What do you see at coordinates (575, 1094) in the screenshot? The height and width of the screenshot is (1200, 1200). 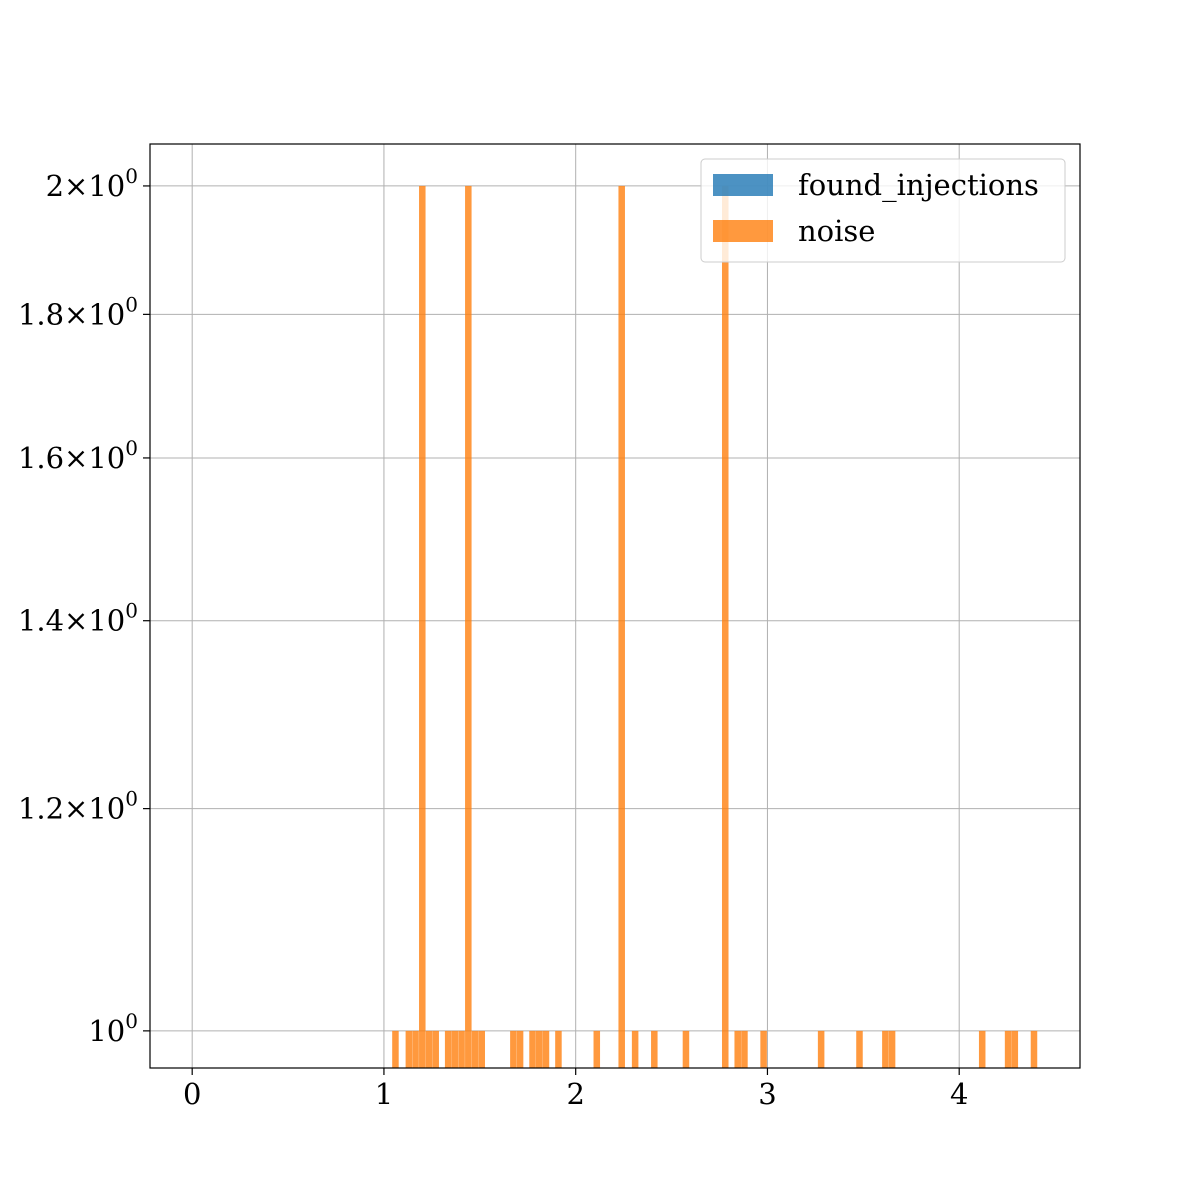 I see `x-tick-label: 2` at bounding box center [575, 1094].